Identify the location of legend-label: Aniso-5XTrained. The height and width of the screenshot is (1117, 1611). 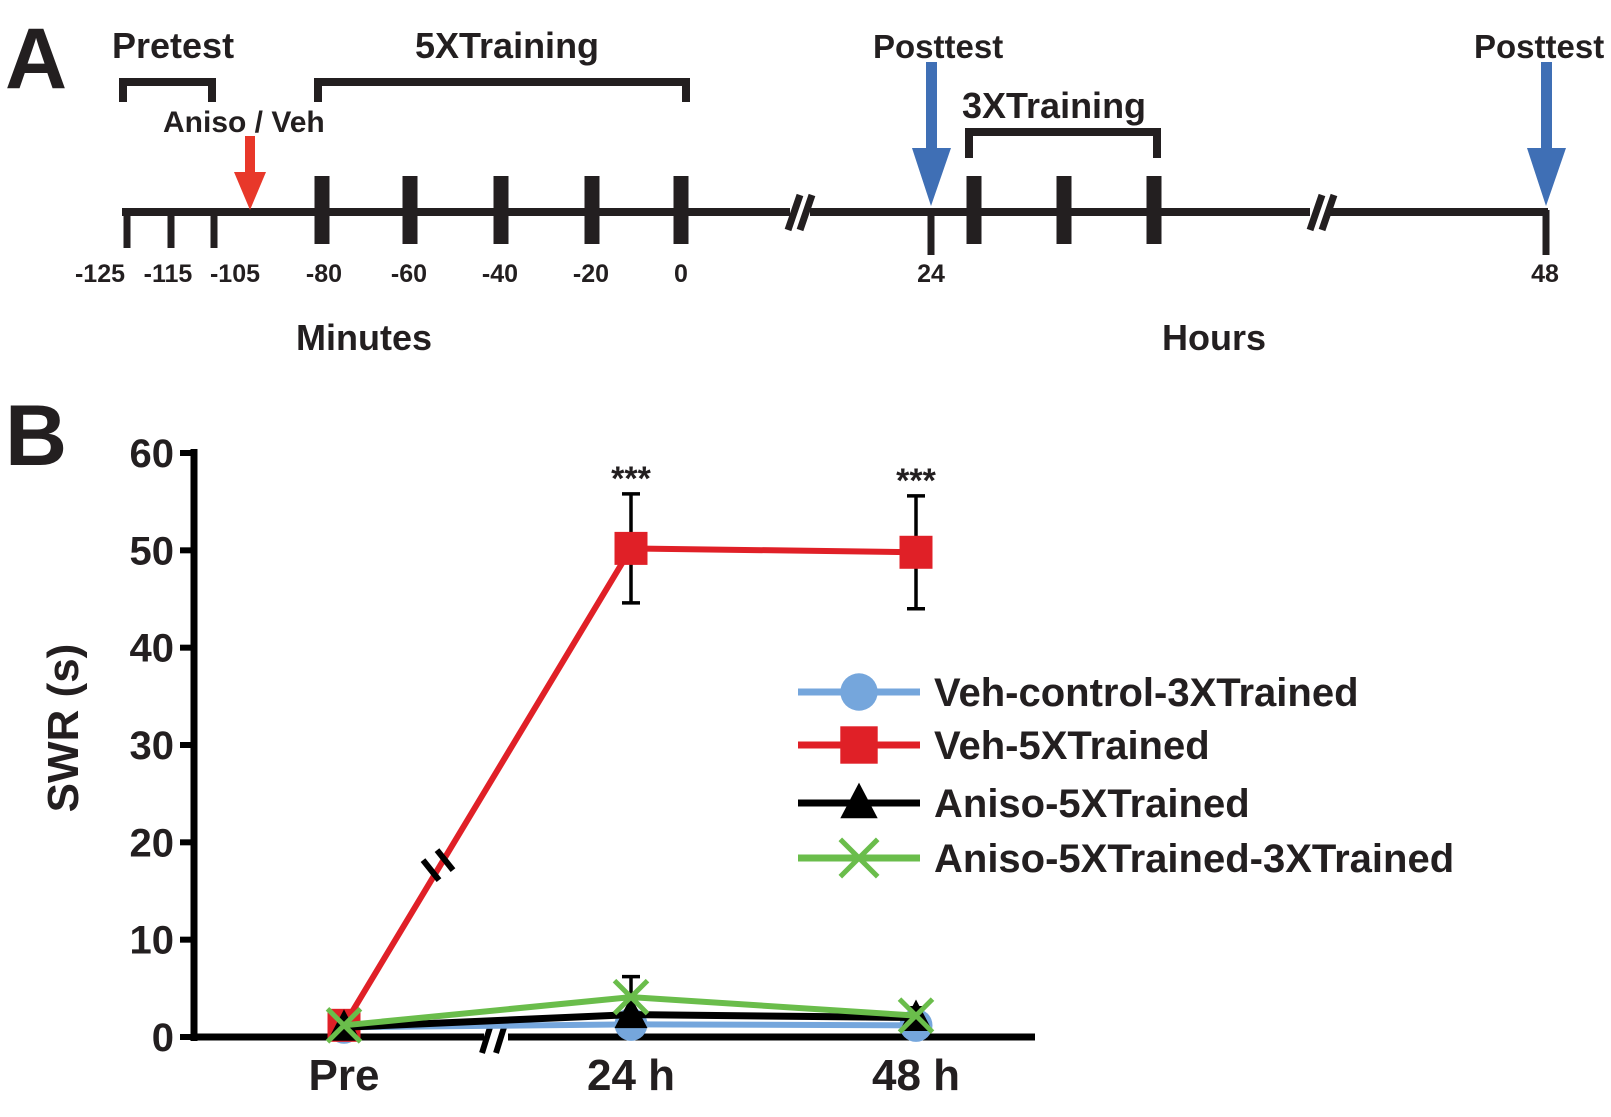
(1092, 804).